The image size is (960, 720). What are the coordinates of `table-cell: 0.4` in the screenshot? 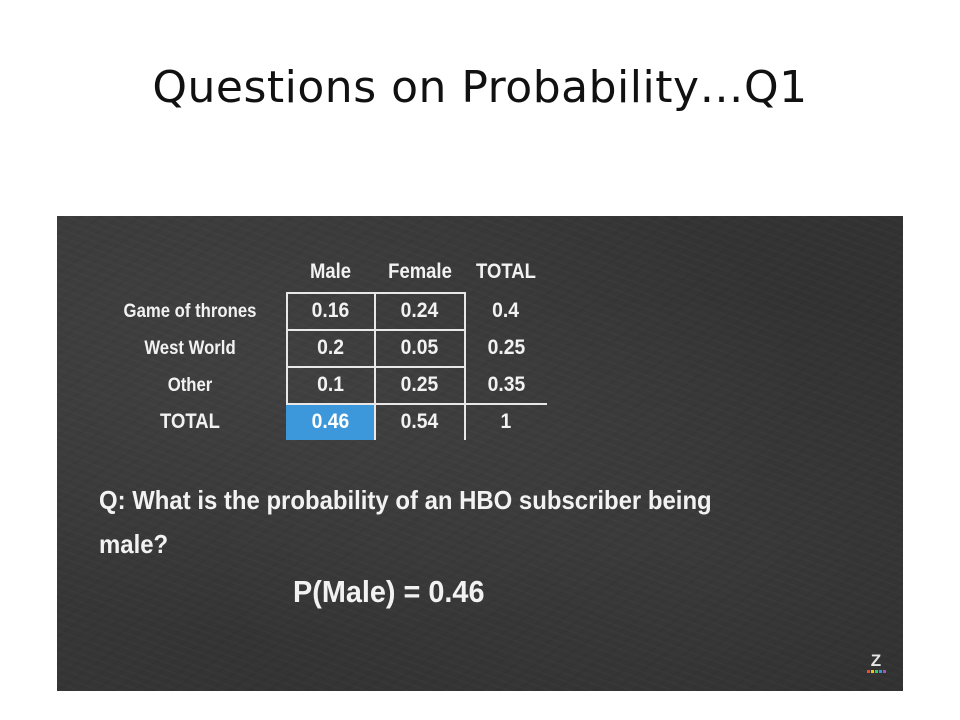 It's located at (506, 310).